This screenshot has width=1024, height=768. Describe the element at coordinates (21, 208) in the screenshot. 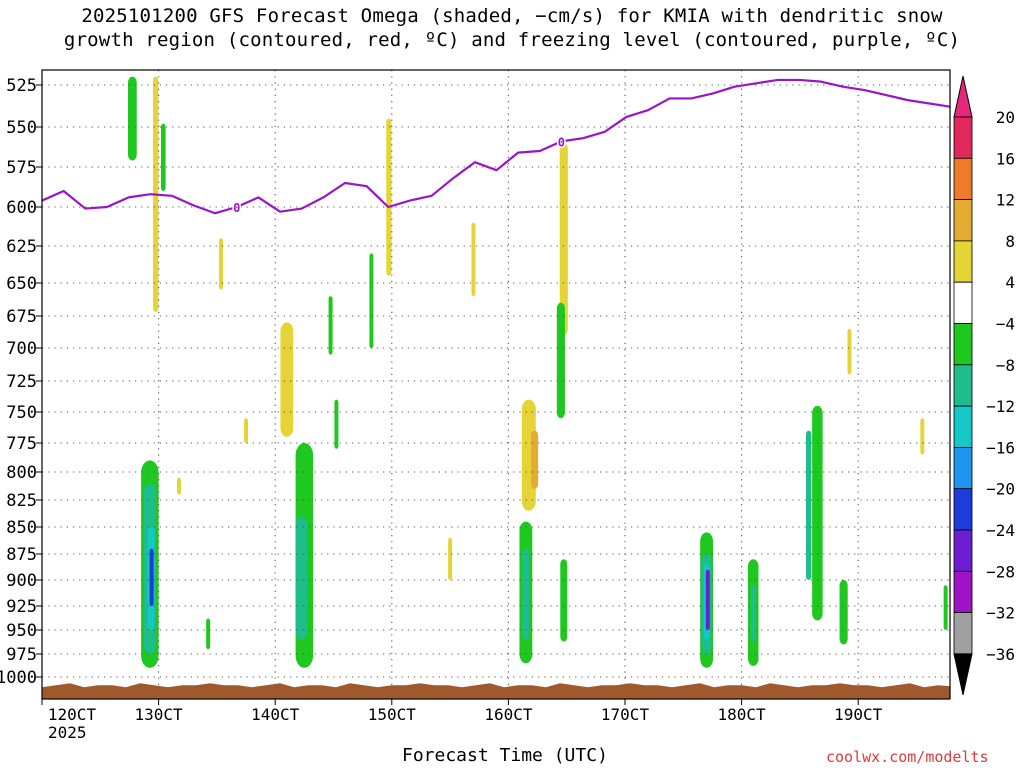

I see `y-tick-label: 600` at that location.